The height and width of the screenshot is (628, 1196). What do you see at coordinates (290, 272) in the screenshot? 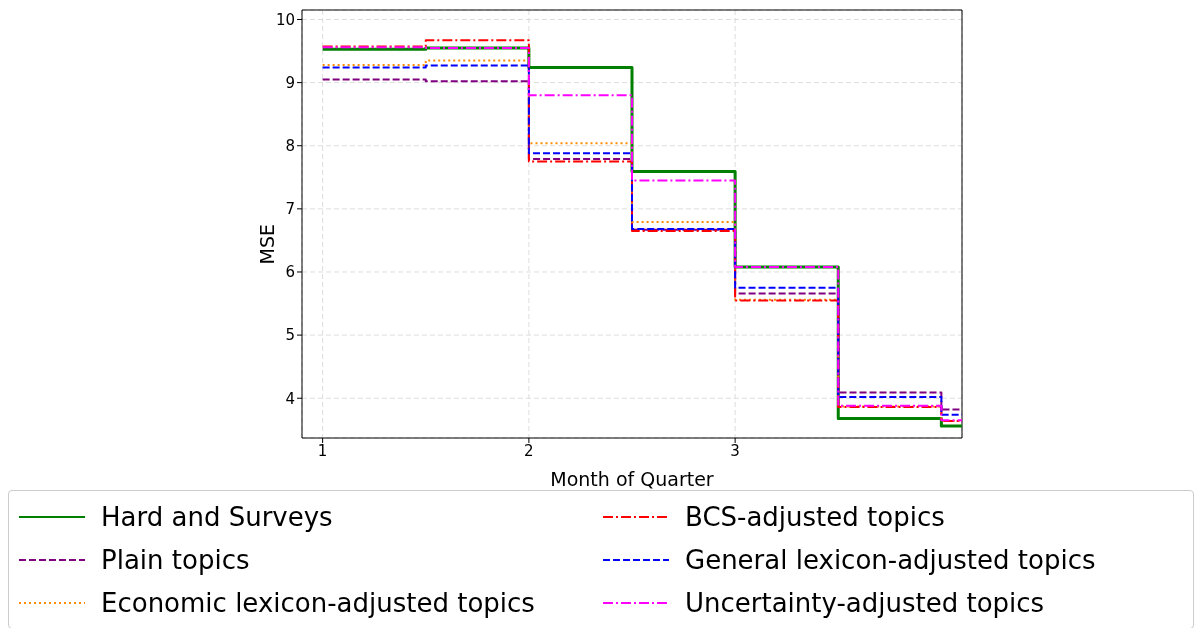
I see `y-tick-label: 6` at bounding box center [290, 272].